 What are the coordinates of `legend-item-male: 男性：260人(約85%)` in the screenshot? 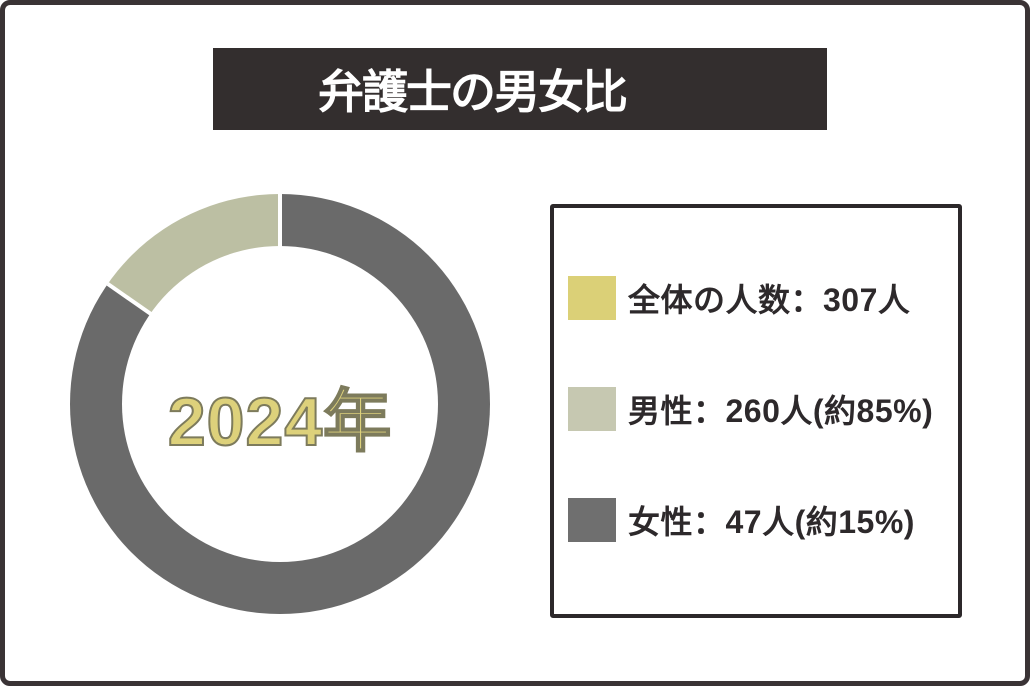 It's located at (763, 409).